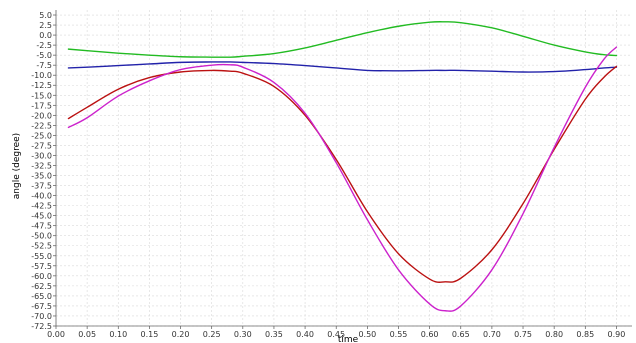 Image resolution: width=636 pixels, height=343 pixels. What do you see at coordinates (243, 334) in the screenshot?
I see `x-tick-label: 0.30` at bounding box center [243, 334].